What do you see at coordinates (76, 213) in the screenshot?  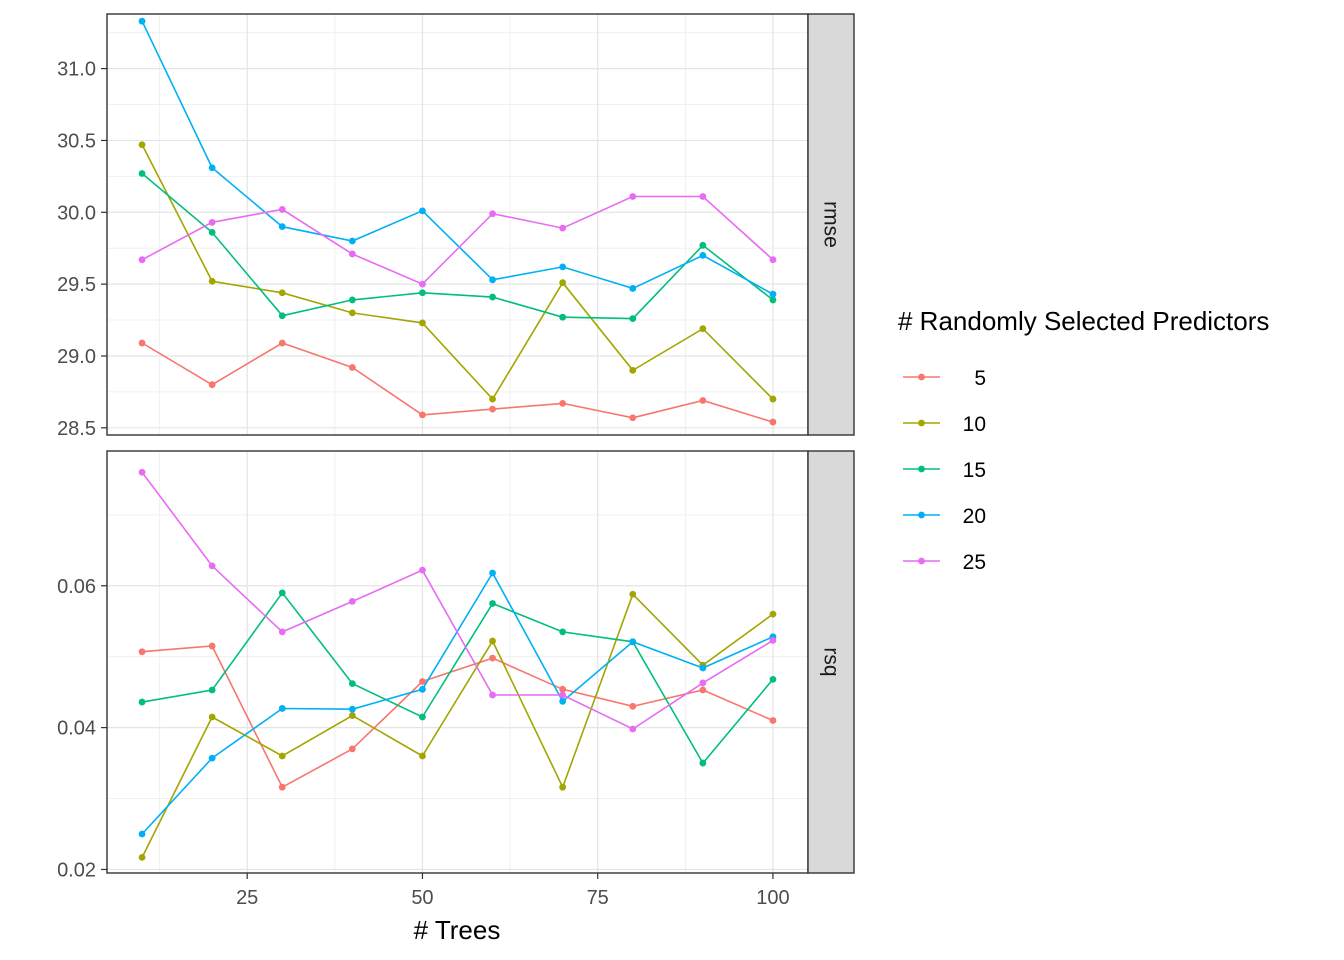 I see `y-tick-label: 30.0` at bounding box center [76, 213].